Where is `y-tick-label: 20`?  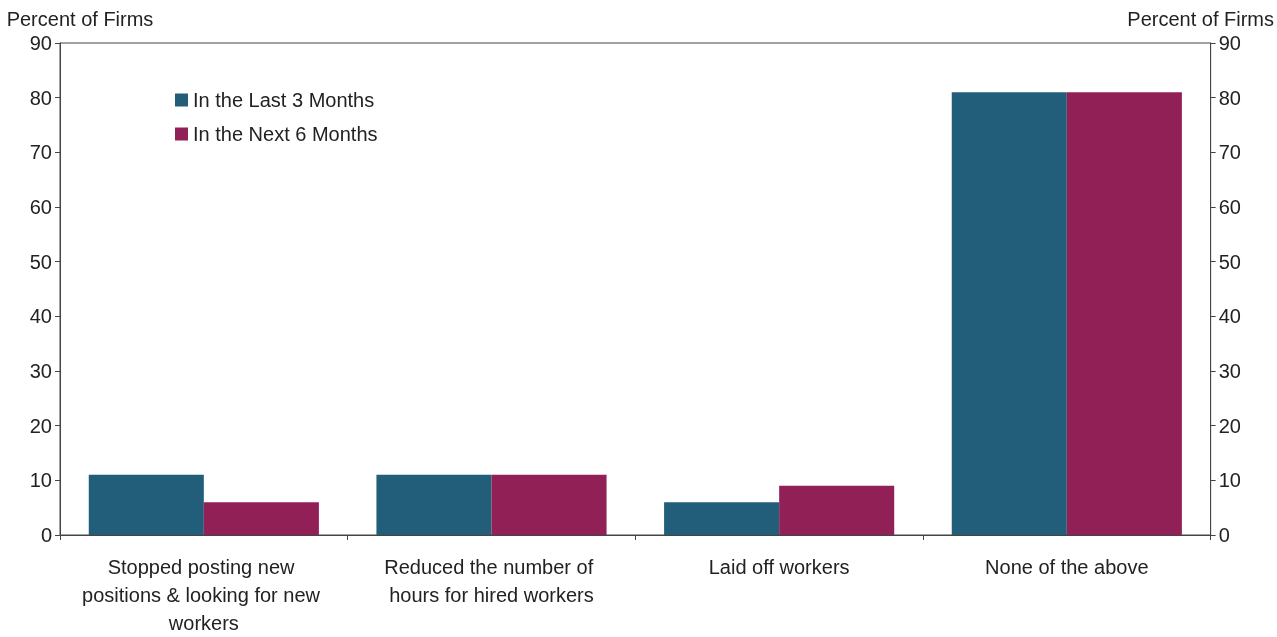
y-tick-label: 20 is located at coordinates (40, 425).